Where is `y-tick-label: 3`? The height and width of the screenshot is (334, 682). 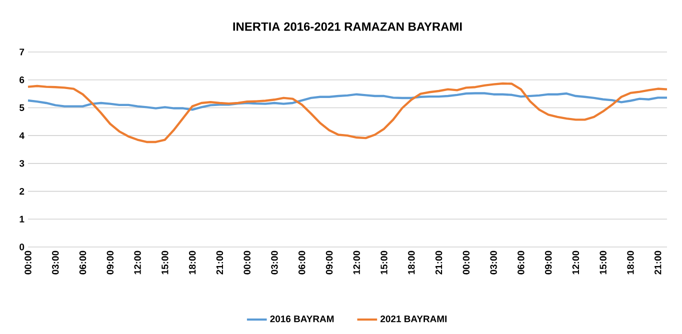
y-tick-label: 3 is located at coordinates (21, 163).